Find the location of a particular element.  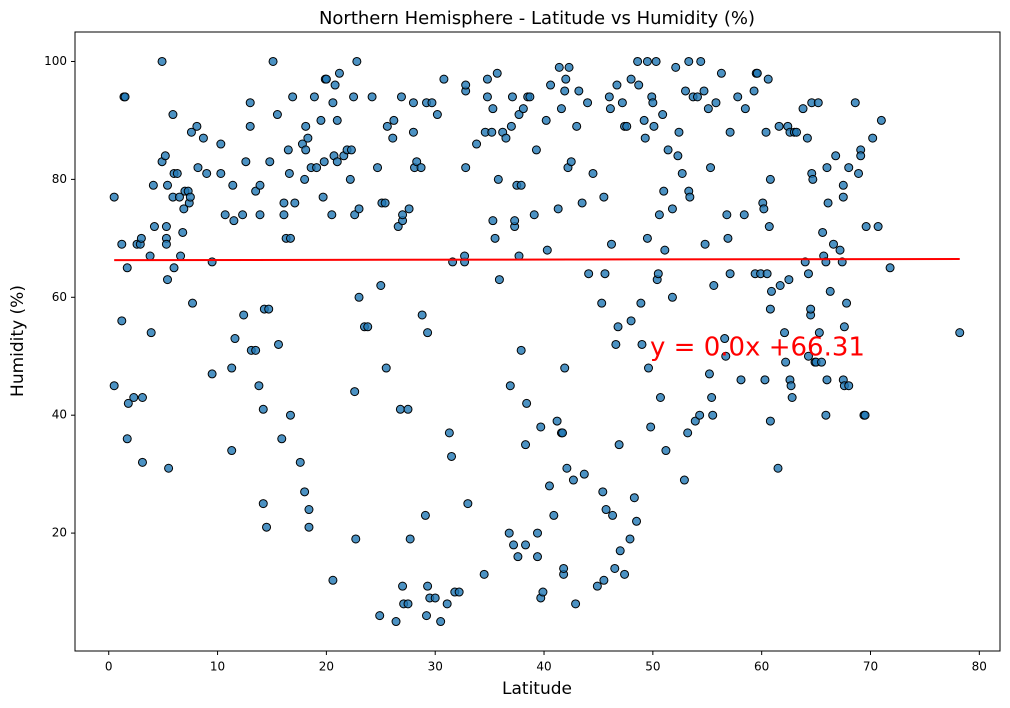

y-axis-label: Humidity (%) is located at coordinates (18, 341).